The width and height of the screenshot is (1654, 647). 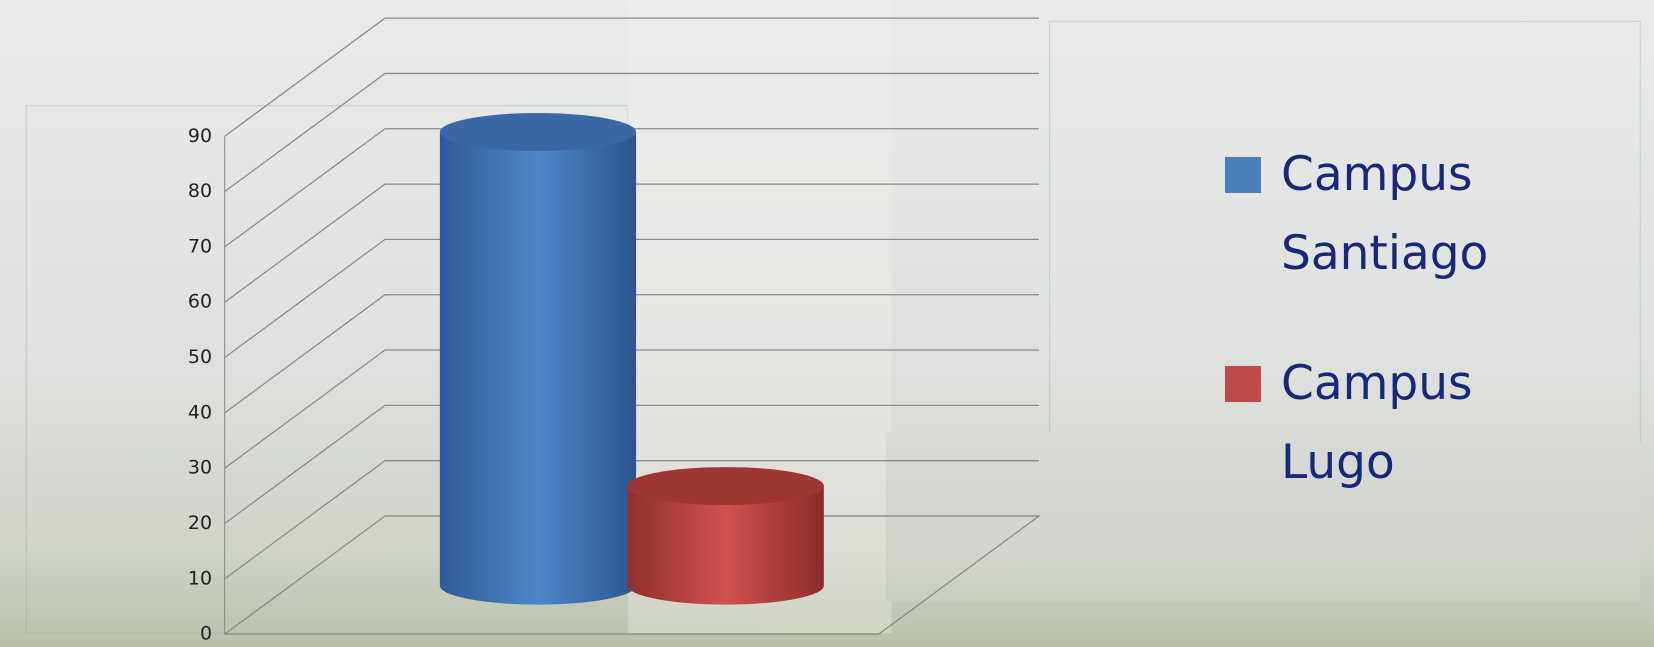 I want to click on y-tick-label: 30, so click(x=200, y=468).